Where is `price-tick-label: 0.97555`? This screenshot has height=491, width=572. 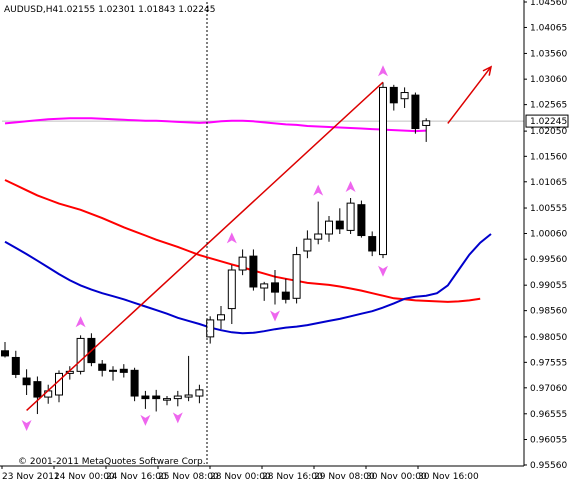 price-tick-label: 0.97555 is located at coordinates (548, 363).